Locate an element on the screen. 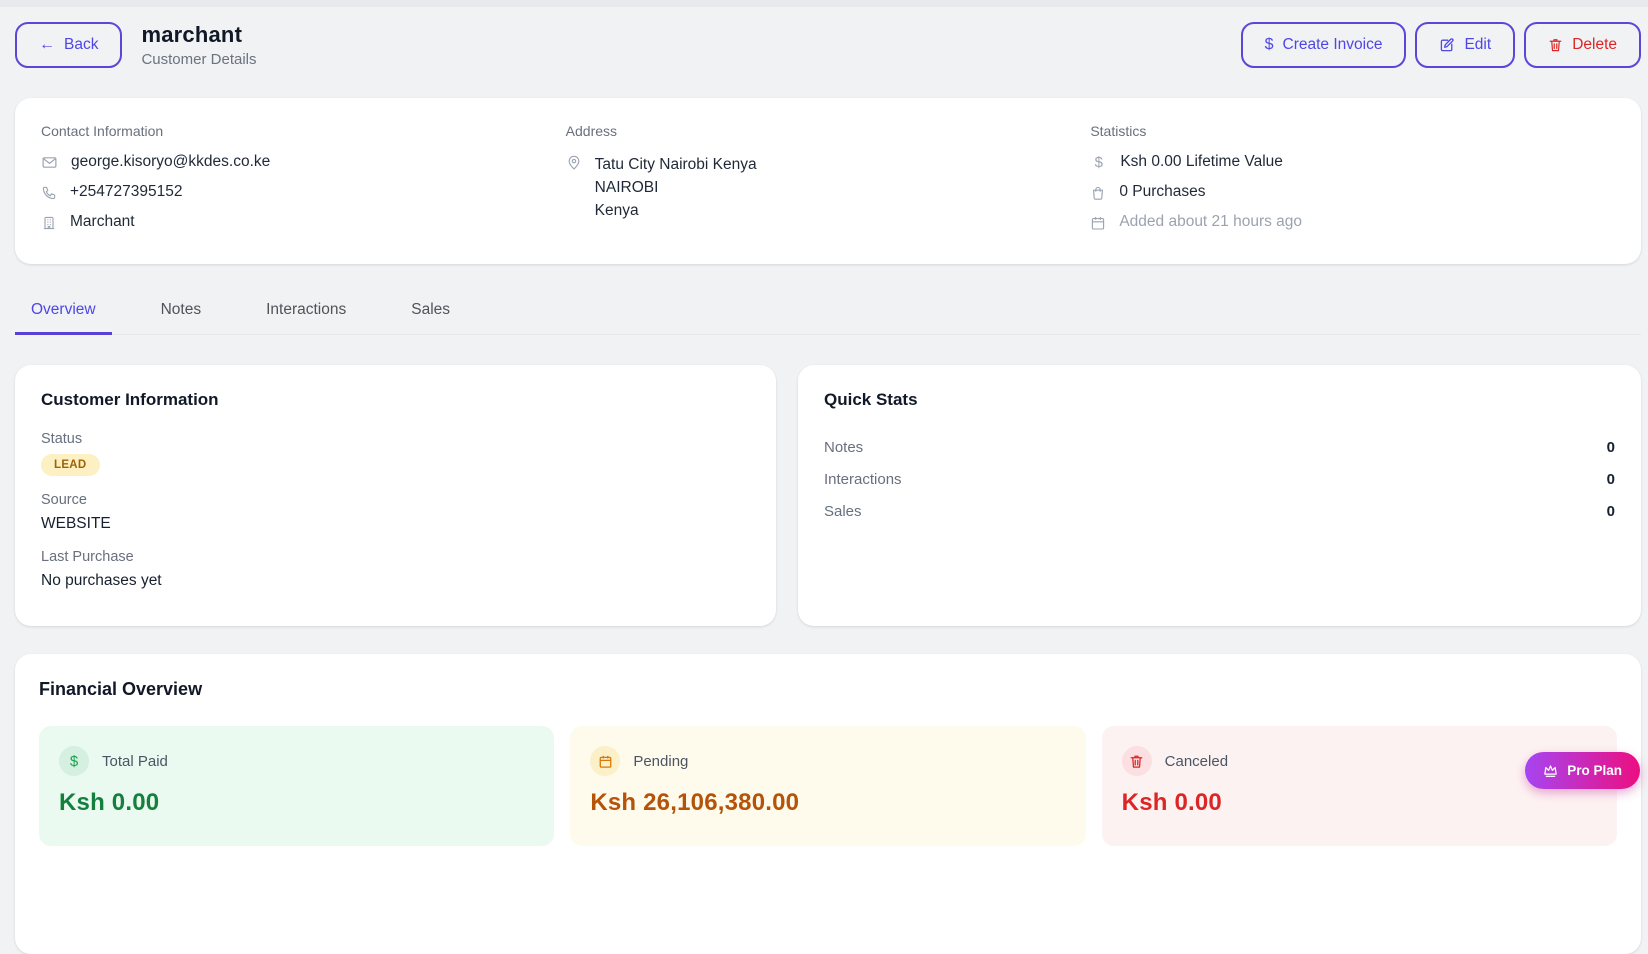 The image size is (1648, 954). back-button: ← Back is located at coordinates (68, 45).